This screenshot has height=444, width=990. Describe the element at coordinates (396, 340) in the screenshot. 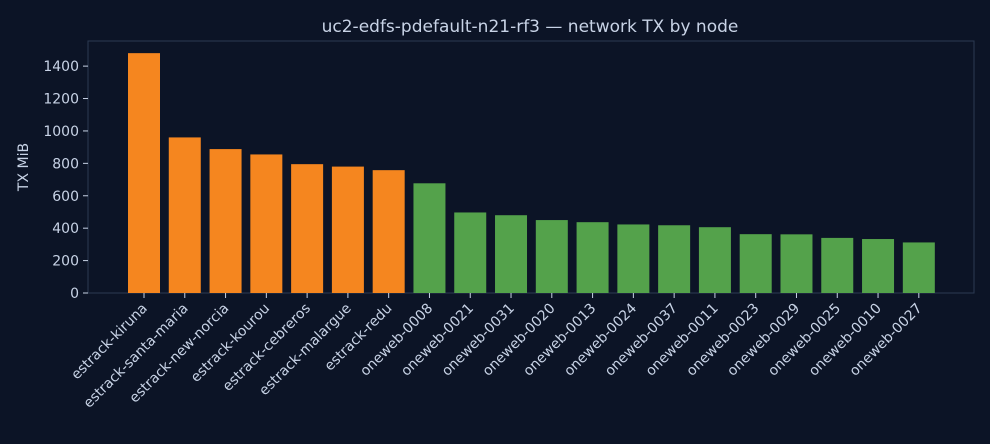

I see `x-tick-label: oneweb-0008` at that location.